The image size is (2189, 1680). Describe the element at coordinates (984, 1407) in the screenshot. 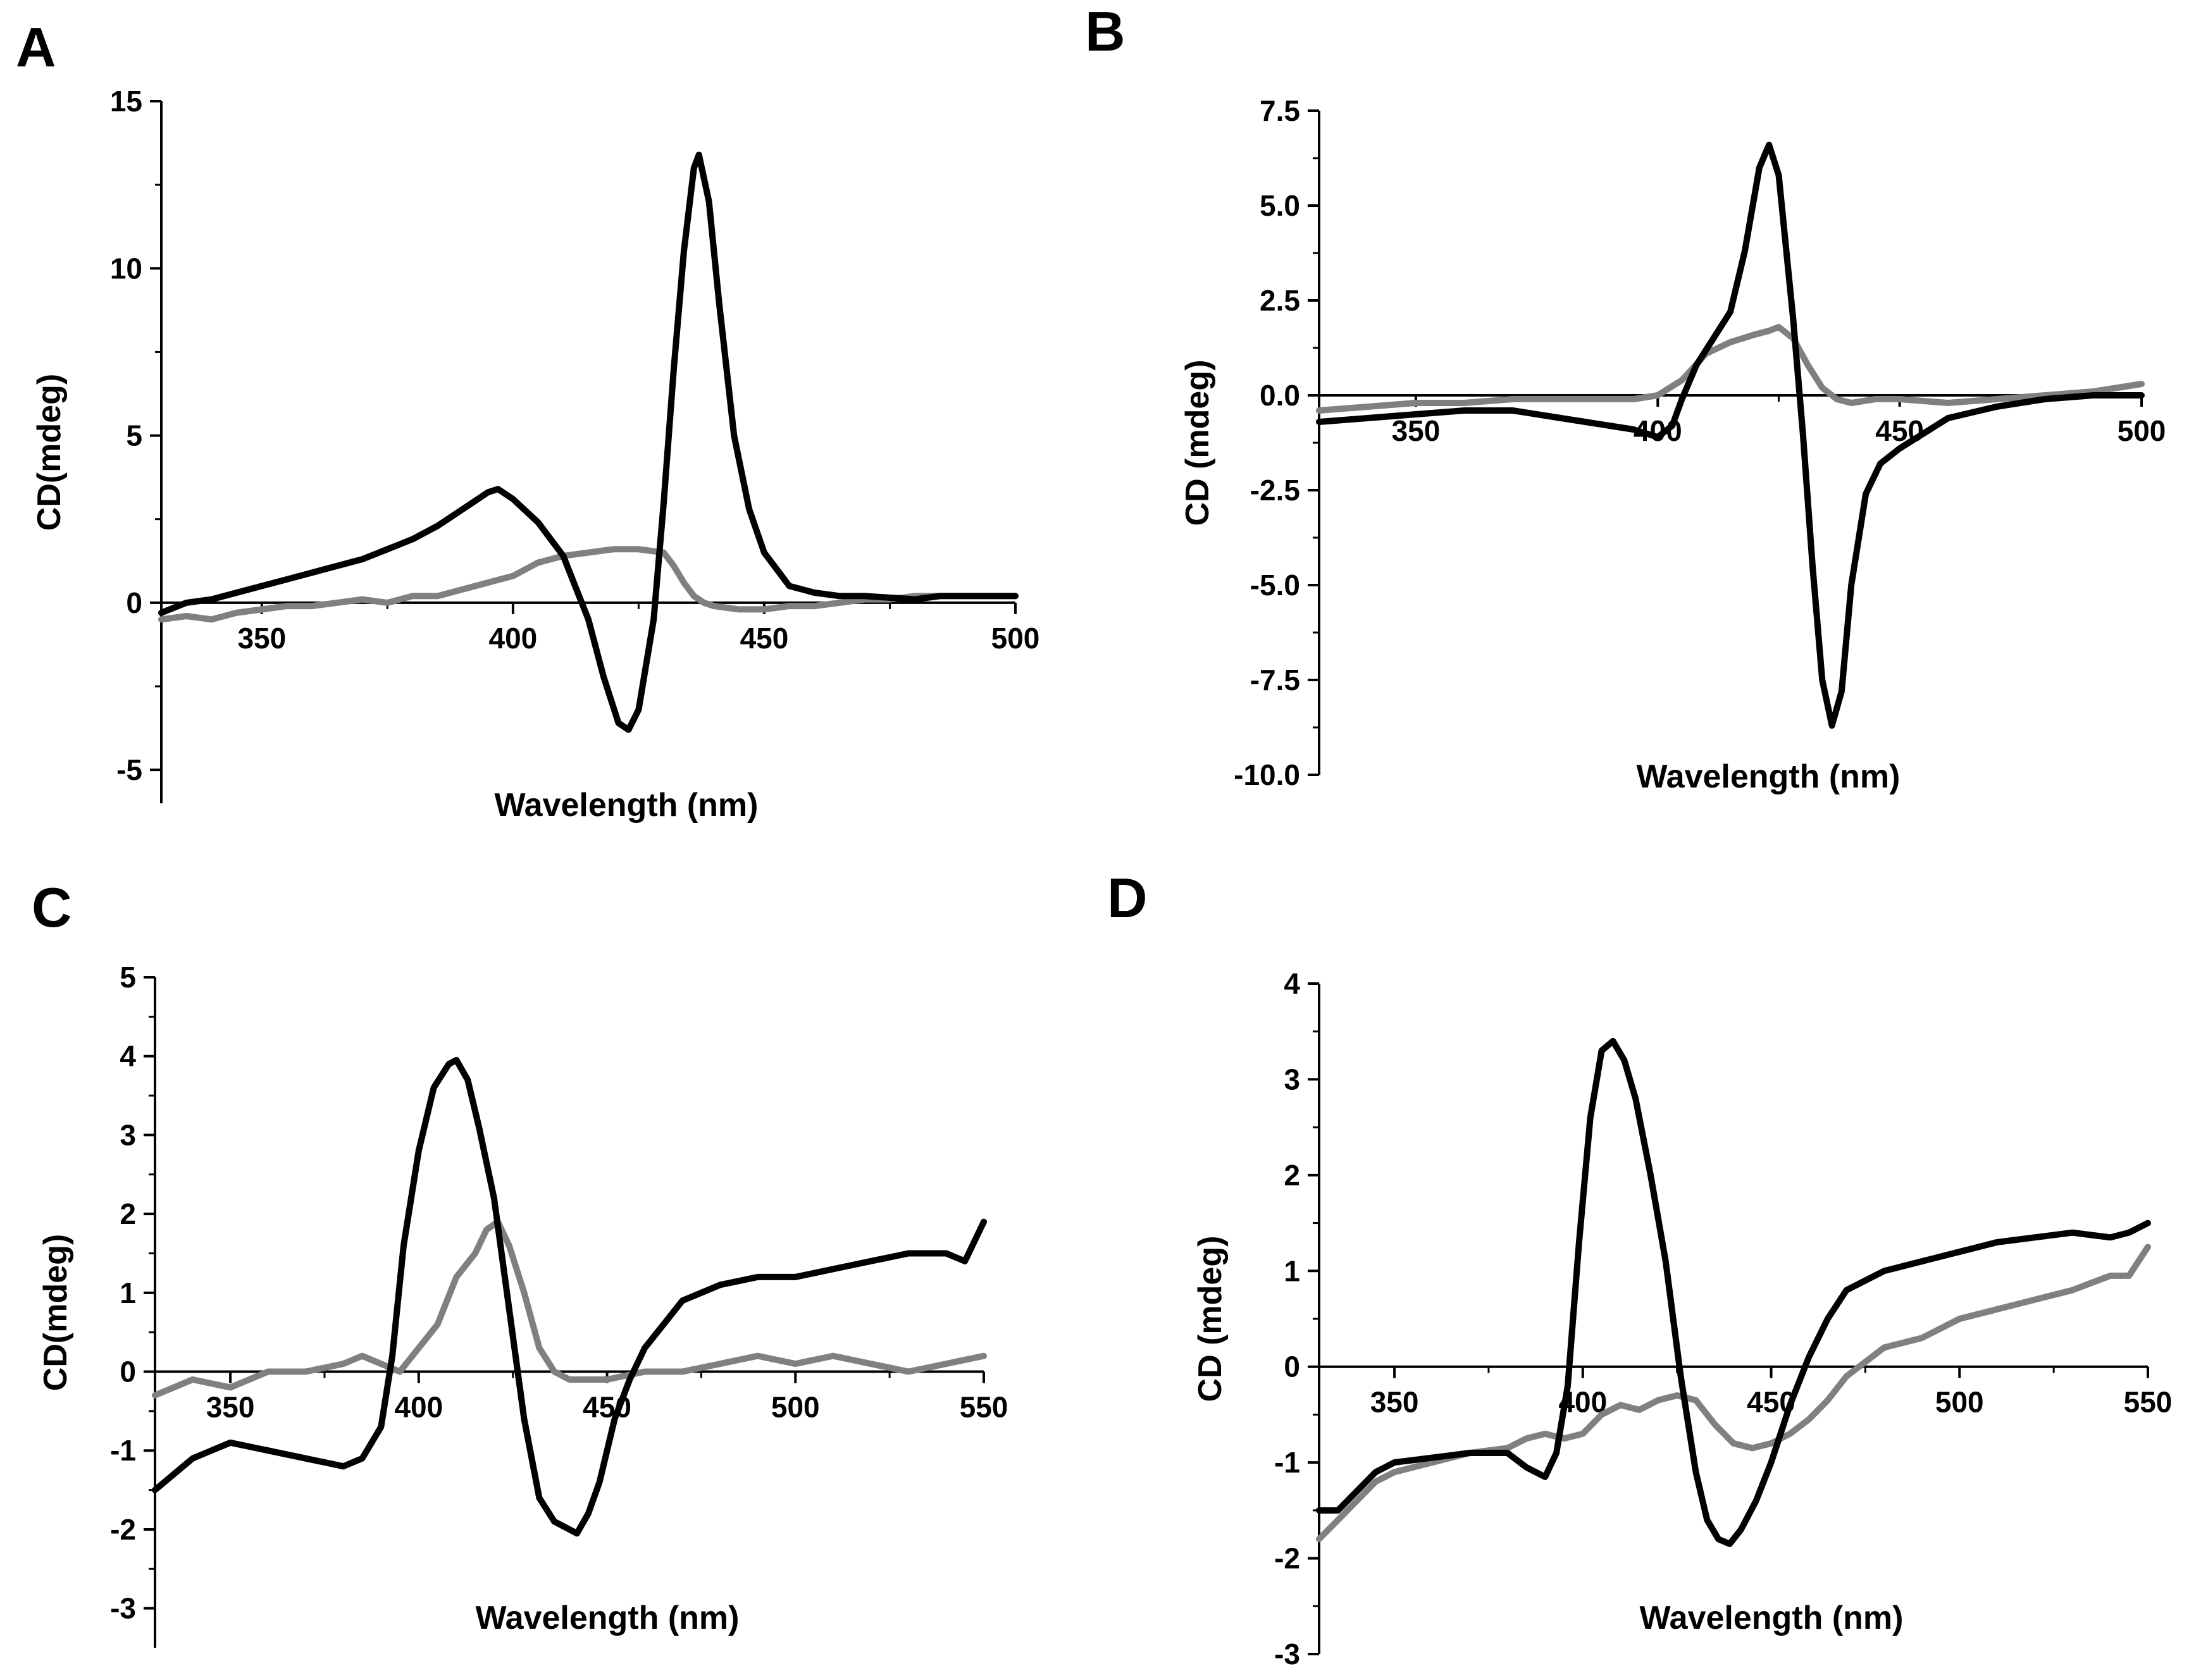

I see `panel-c-x-tick-label: 550` at that location.